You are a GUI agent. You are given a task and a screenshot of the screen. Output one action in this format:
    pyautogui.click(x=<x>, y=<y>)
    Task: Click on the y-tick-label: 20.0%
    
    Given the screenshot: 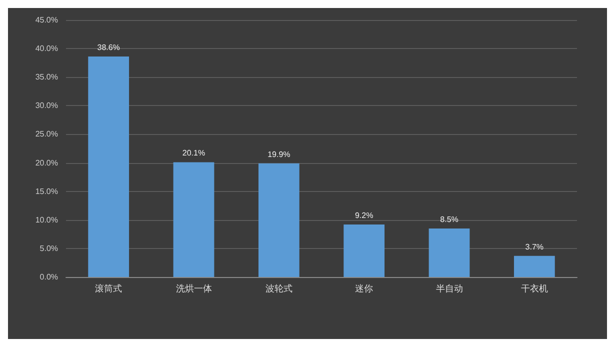 What is the action you would take?
    pyautogui.click(x=46, y=163)
    